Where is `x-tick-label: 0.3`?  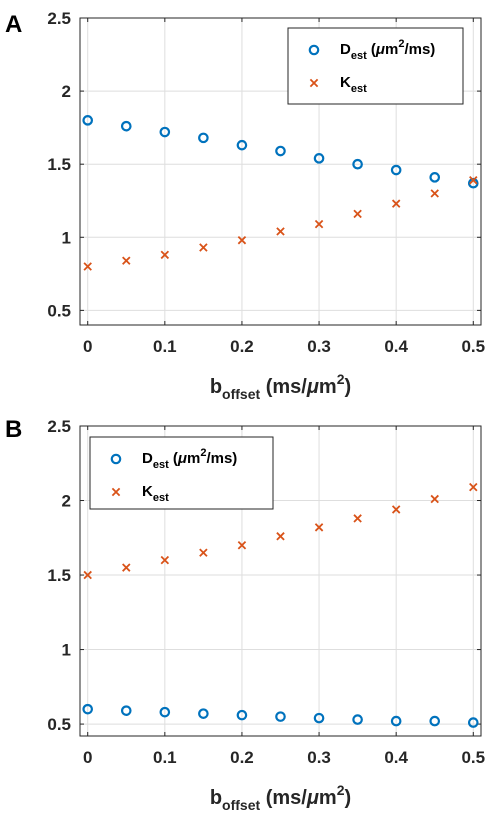
x-tick-label: 0.3 is located at coordinates (319, 757).